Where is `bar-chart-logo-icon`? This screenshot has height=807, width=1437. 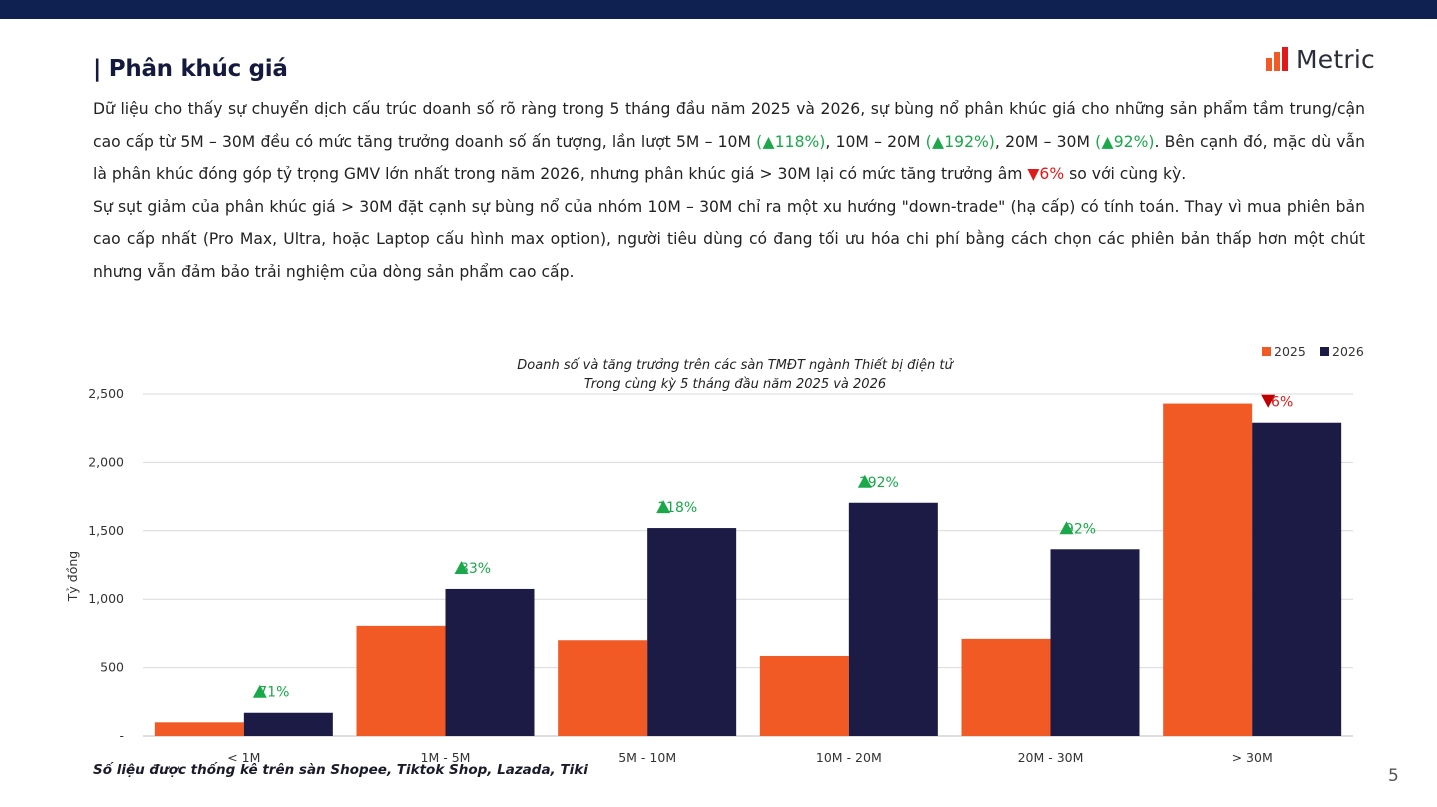
bar-chart-logo-icon is located at coordinates (1278, 59).